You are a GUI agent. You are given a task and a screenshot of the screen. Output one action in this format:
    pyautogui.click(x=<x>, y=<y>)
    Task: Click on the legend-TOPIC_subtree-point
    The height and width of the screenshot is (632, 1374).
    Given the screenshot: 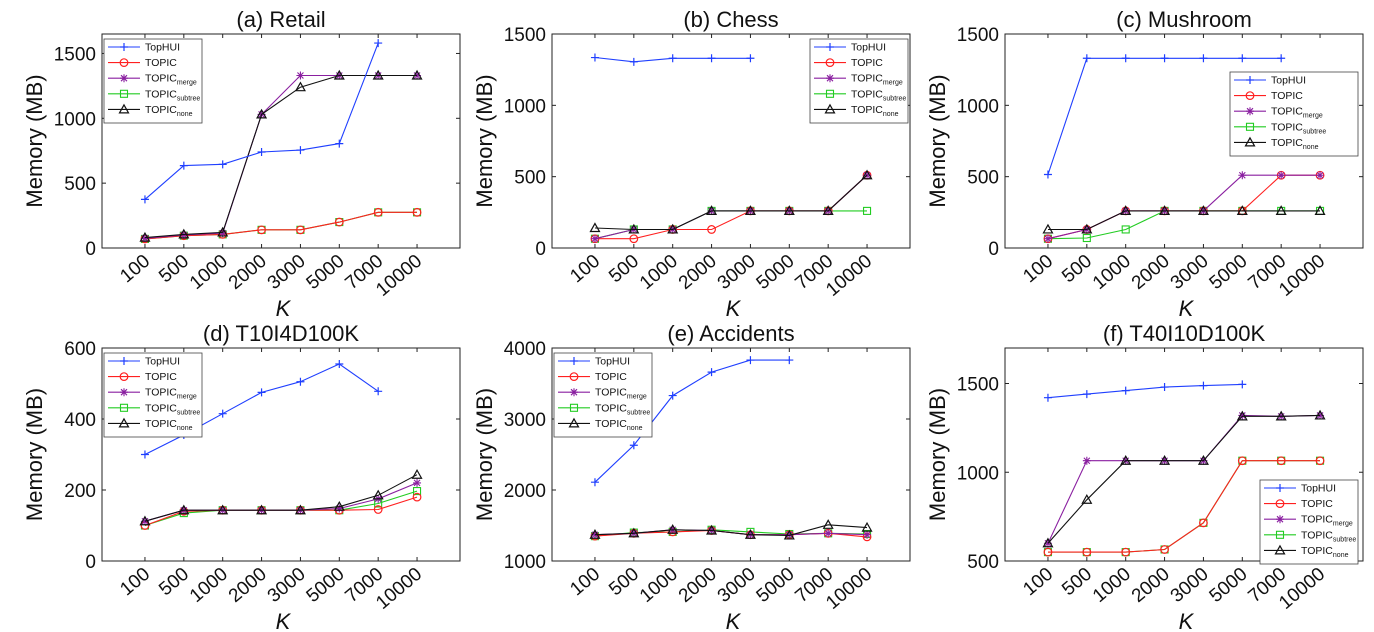 What is the action you would take?
    pyautogui.click(x=124, y=93)
    